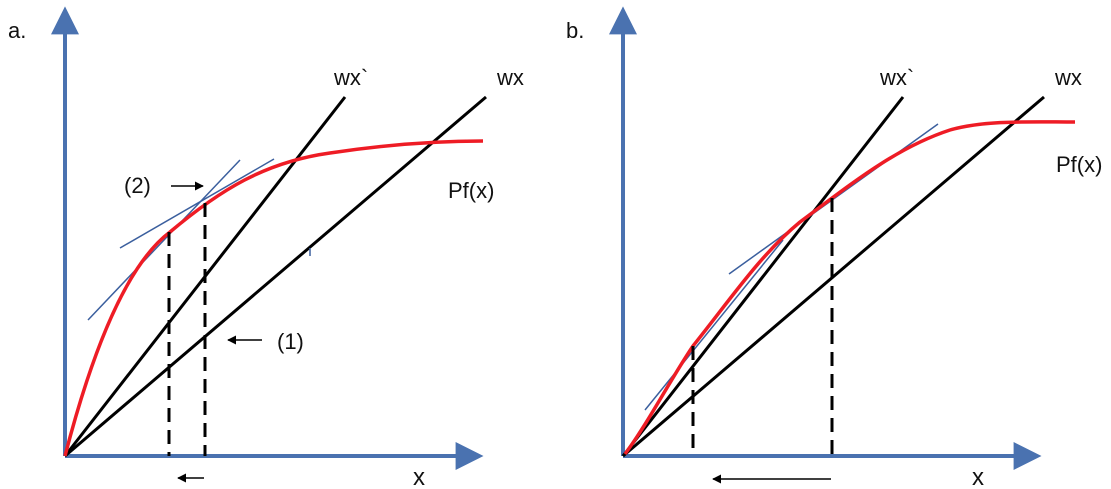 This screenshot has height=489, width=1111. I want to click on panel-b-wx-label: wx, so click(1068, 77).